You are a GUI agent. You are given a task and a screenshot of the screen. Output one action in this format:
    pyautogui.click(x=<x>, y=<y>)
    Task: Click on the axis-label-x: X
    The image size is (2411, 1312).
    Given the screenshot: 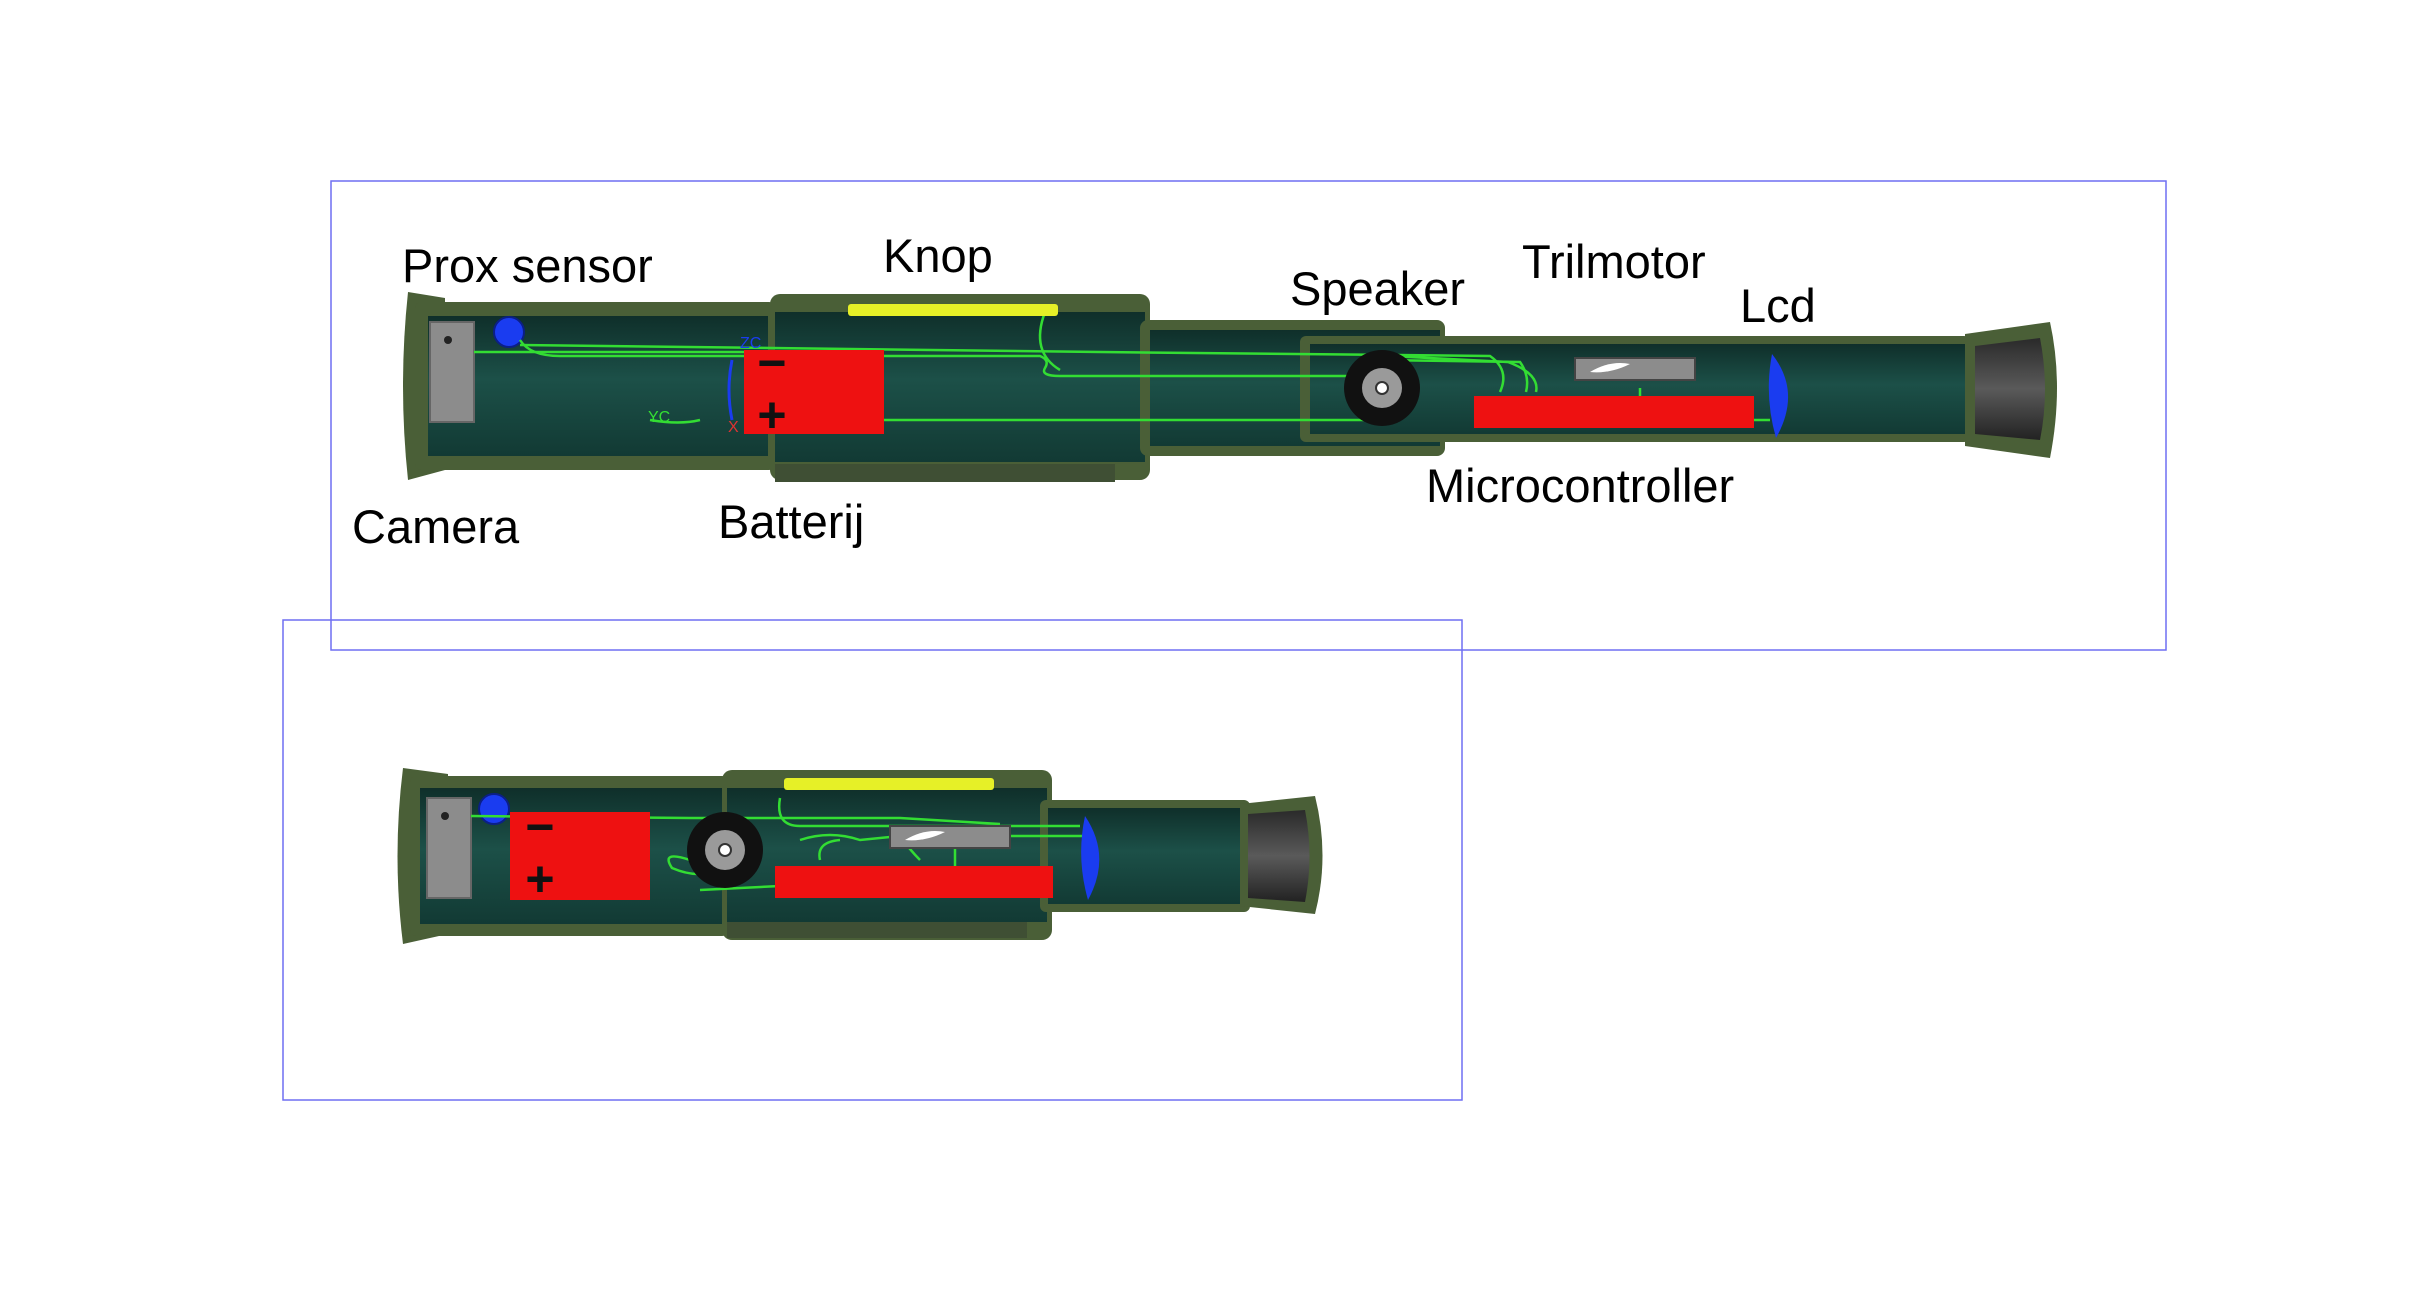 What is the action you would take?
    pyautogui.click(x=733, y=427)
    